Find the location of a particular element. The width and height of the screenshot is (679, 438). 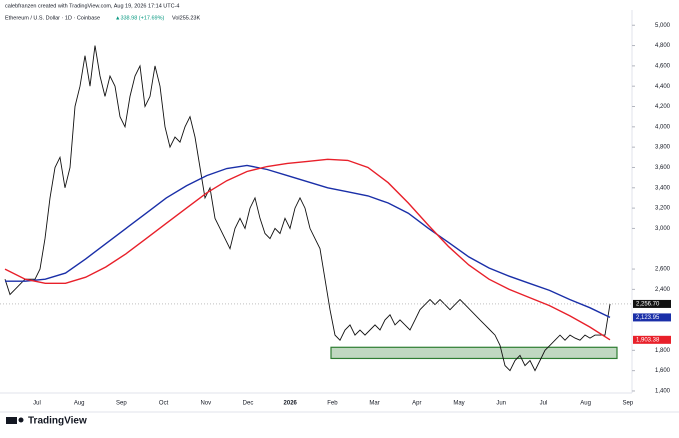

x-tick-label: Dec is located at coordinates (248, 404).